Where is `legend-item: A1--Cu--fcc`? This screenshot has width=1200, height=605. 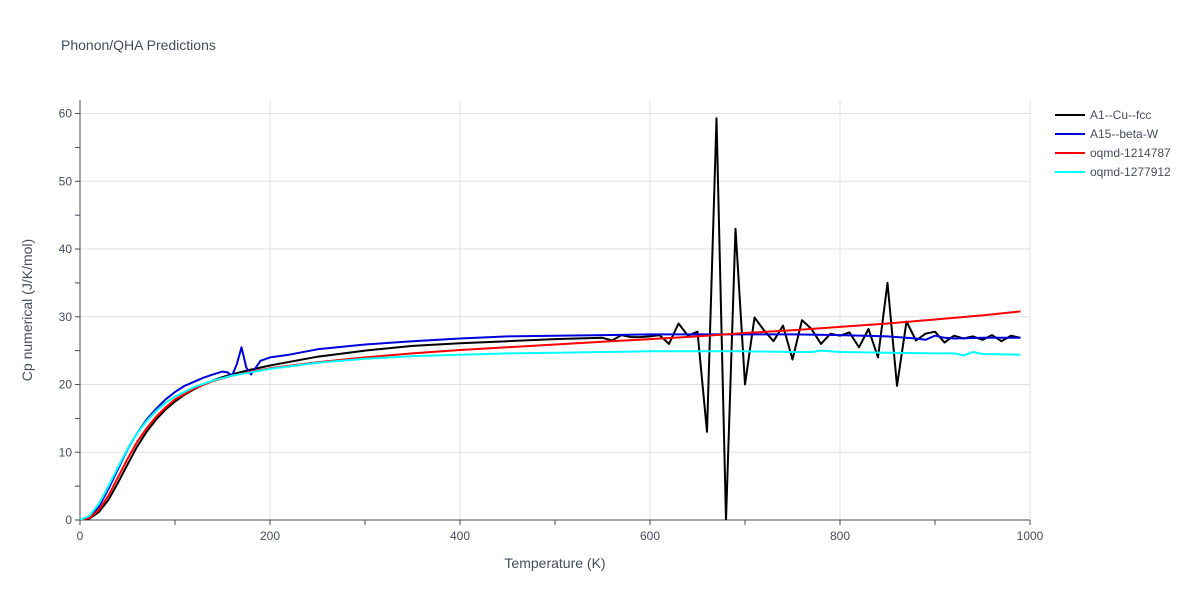 legend-item: A1--Cu--fcc is located at coordinates (1103, 115).